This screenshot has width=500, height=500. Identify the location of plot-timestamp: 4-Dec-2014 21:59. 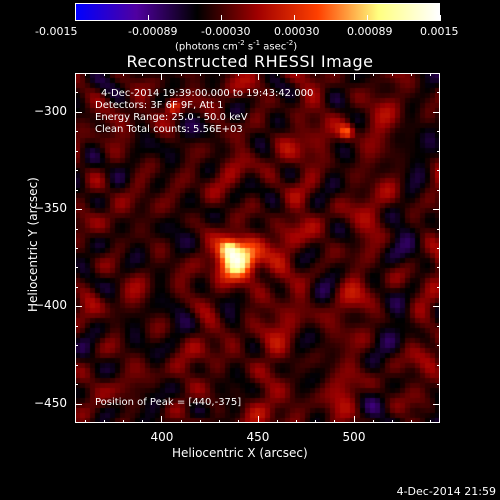
(446, 491).